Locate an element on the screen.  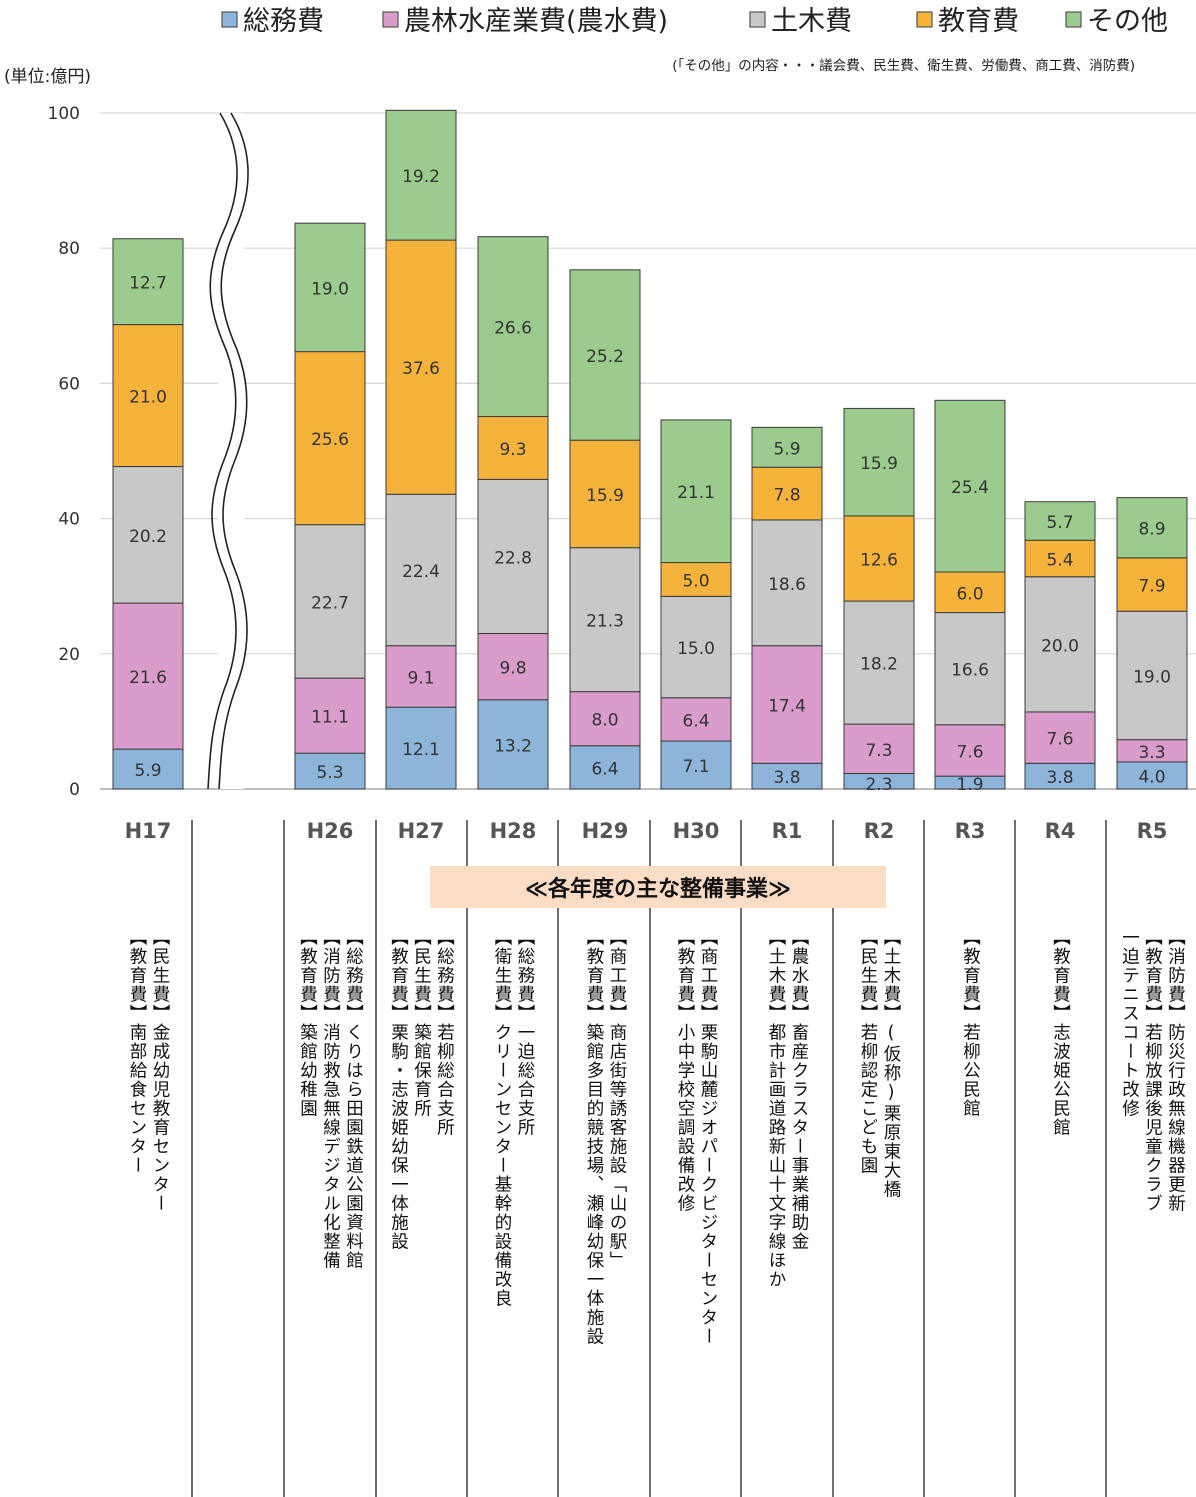
project-line: 【教育費】南部給食センター is located at coordinates (137, 1051).